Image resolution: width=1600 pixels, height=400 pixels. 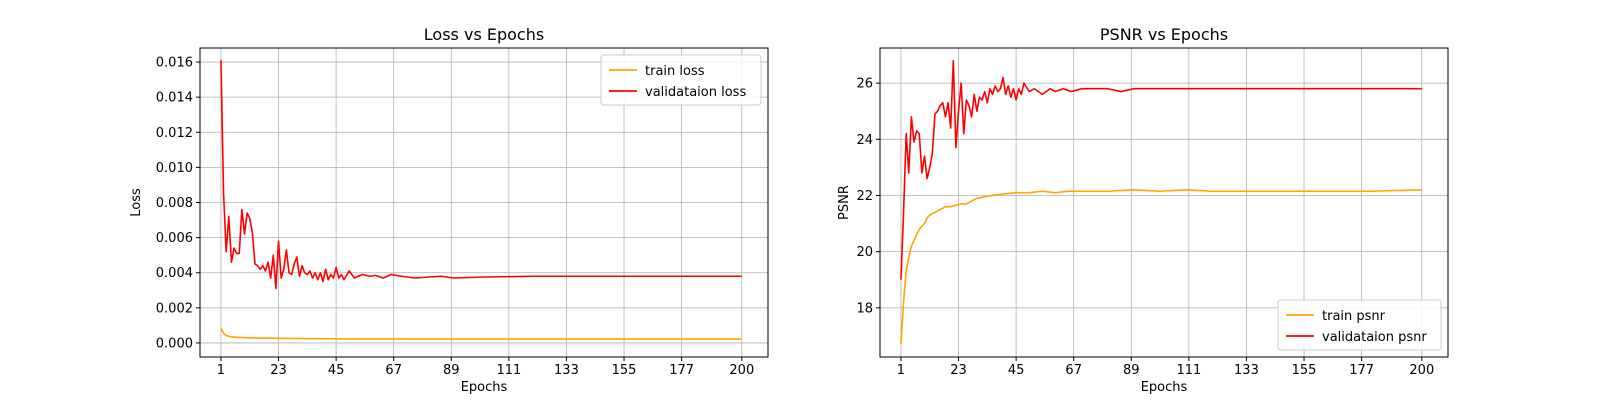 What do you see at coordinates (1354, 316) in the screenshot?
I see `legend-label: train psnr` at bounding box center [1354, 316].